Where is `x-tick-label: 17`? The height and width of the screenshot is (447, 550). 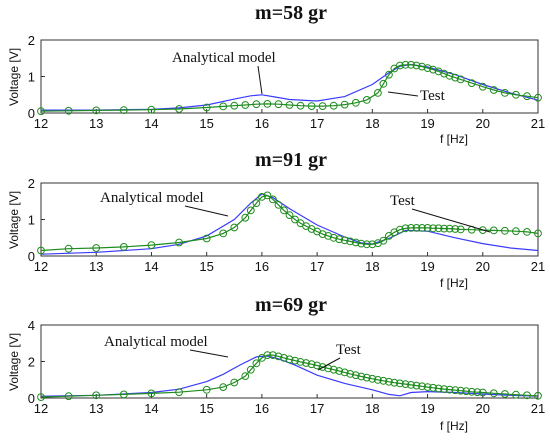
x-tick-label: 17 is located at coordinates (317, 123).